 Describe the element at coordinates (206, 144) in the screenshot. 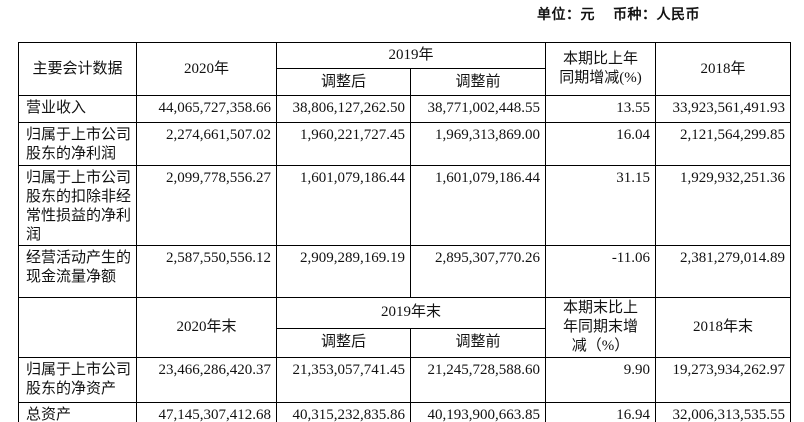

I see `value-2020: 2,274,661,507.02` at that location.